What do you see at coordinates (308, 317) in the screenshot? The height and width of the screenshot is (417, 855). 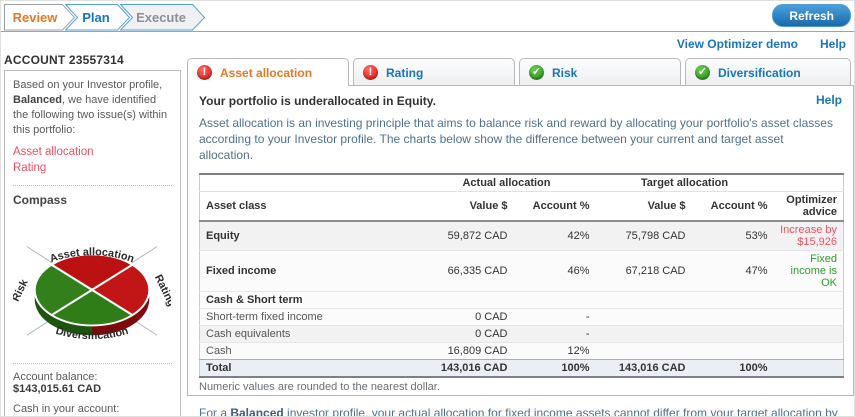 I see `cell-asset-class: Short-term fixed income` at bounding box center [308, 317].